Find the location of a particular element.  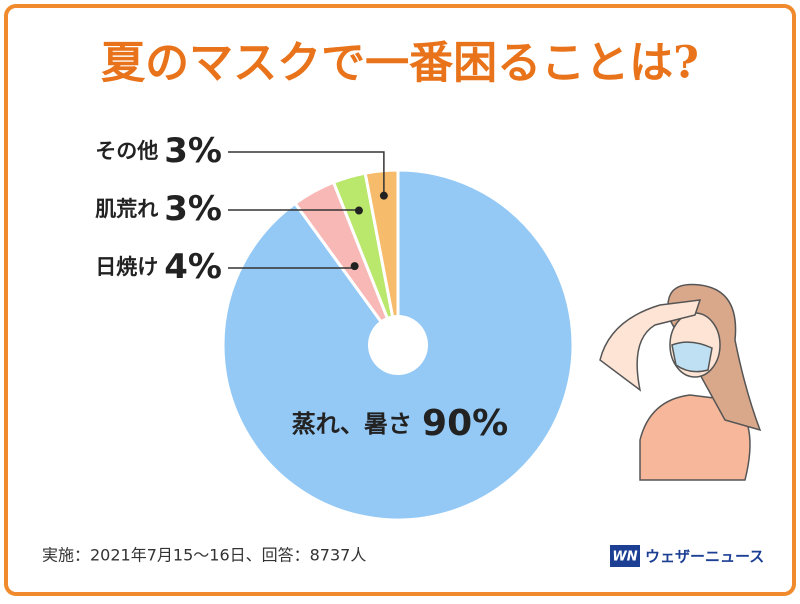

logo-badge is located at coordinates (625, 556).